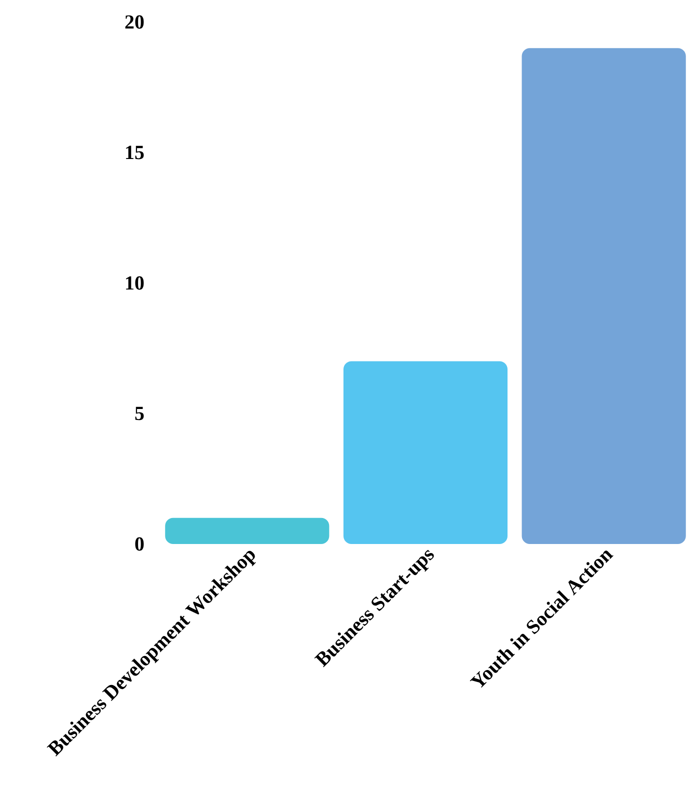  Describe the element at coordinates (135, 153) in the screenshot. I see `y-tick-label: 15` at that location.